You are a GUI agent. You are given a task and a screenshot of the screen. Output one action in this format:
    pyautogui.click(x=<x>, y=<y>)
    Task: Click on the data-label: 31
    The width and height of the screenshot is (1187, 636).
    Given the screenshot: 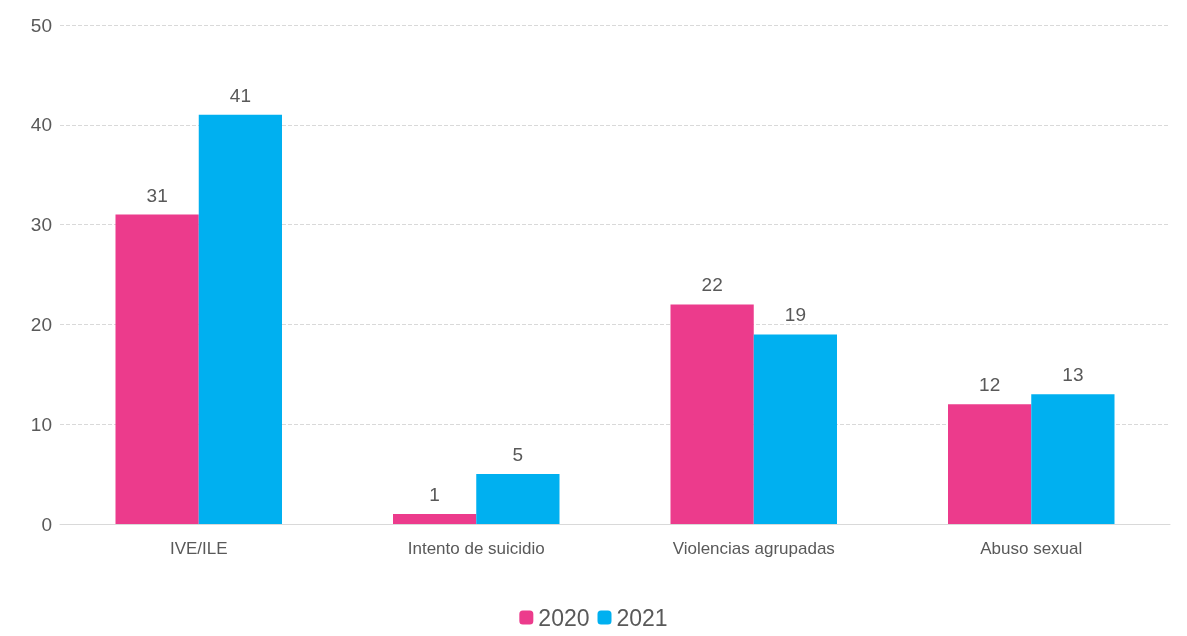 What is the action you would take?
    pyautogui.click(x=157, y=195)
    